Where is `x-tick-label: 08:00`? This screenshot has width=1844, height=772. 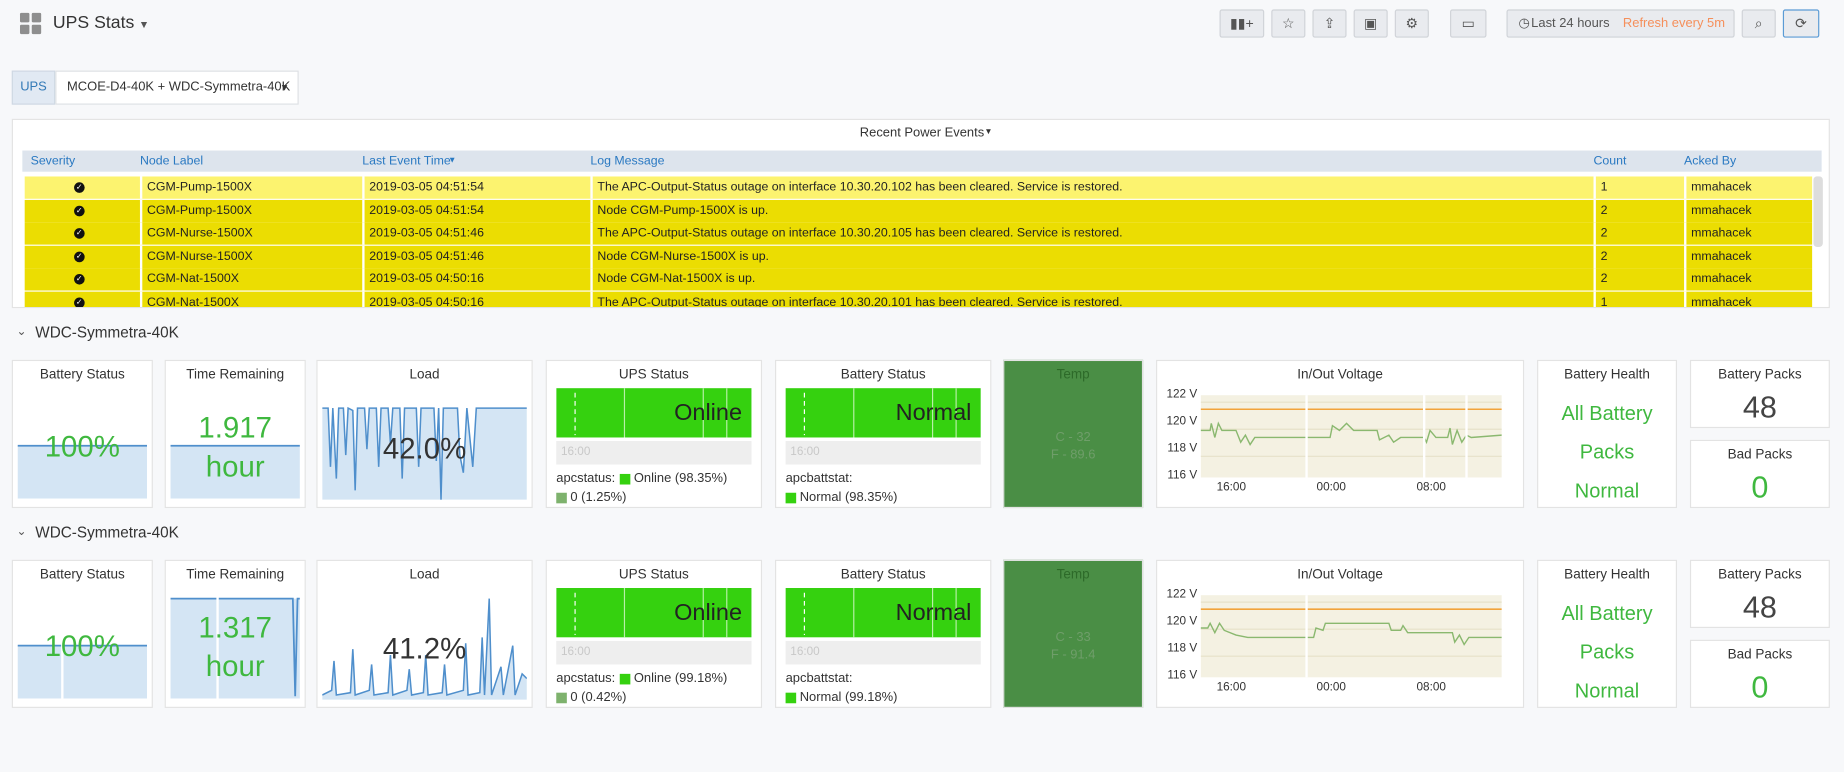 x-tick-label: 08:00 is located at coordinates (1431, 487).